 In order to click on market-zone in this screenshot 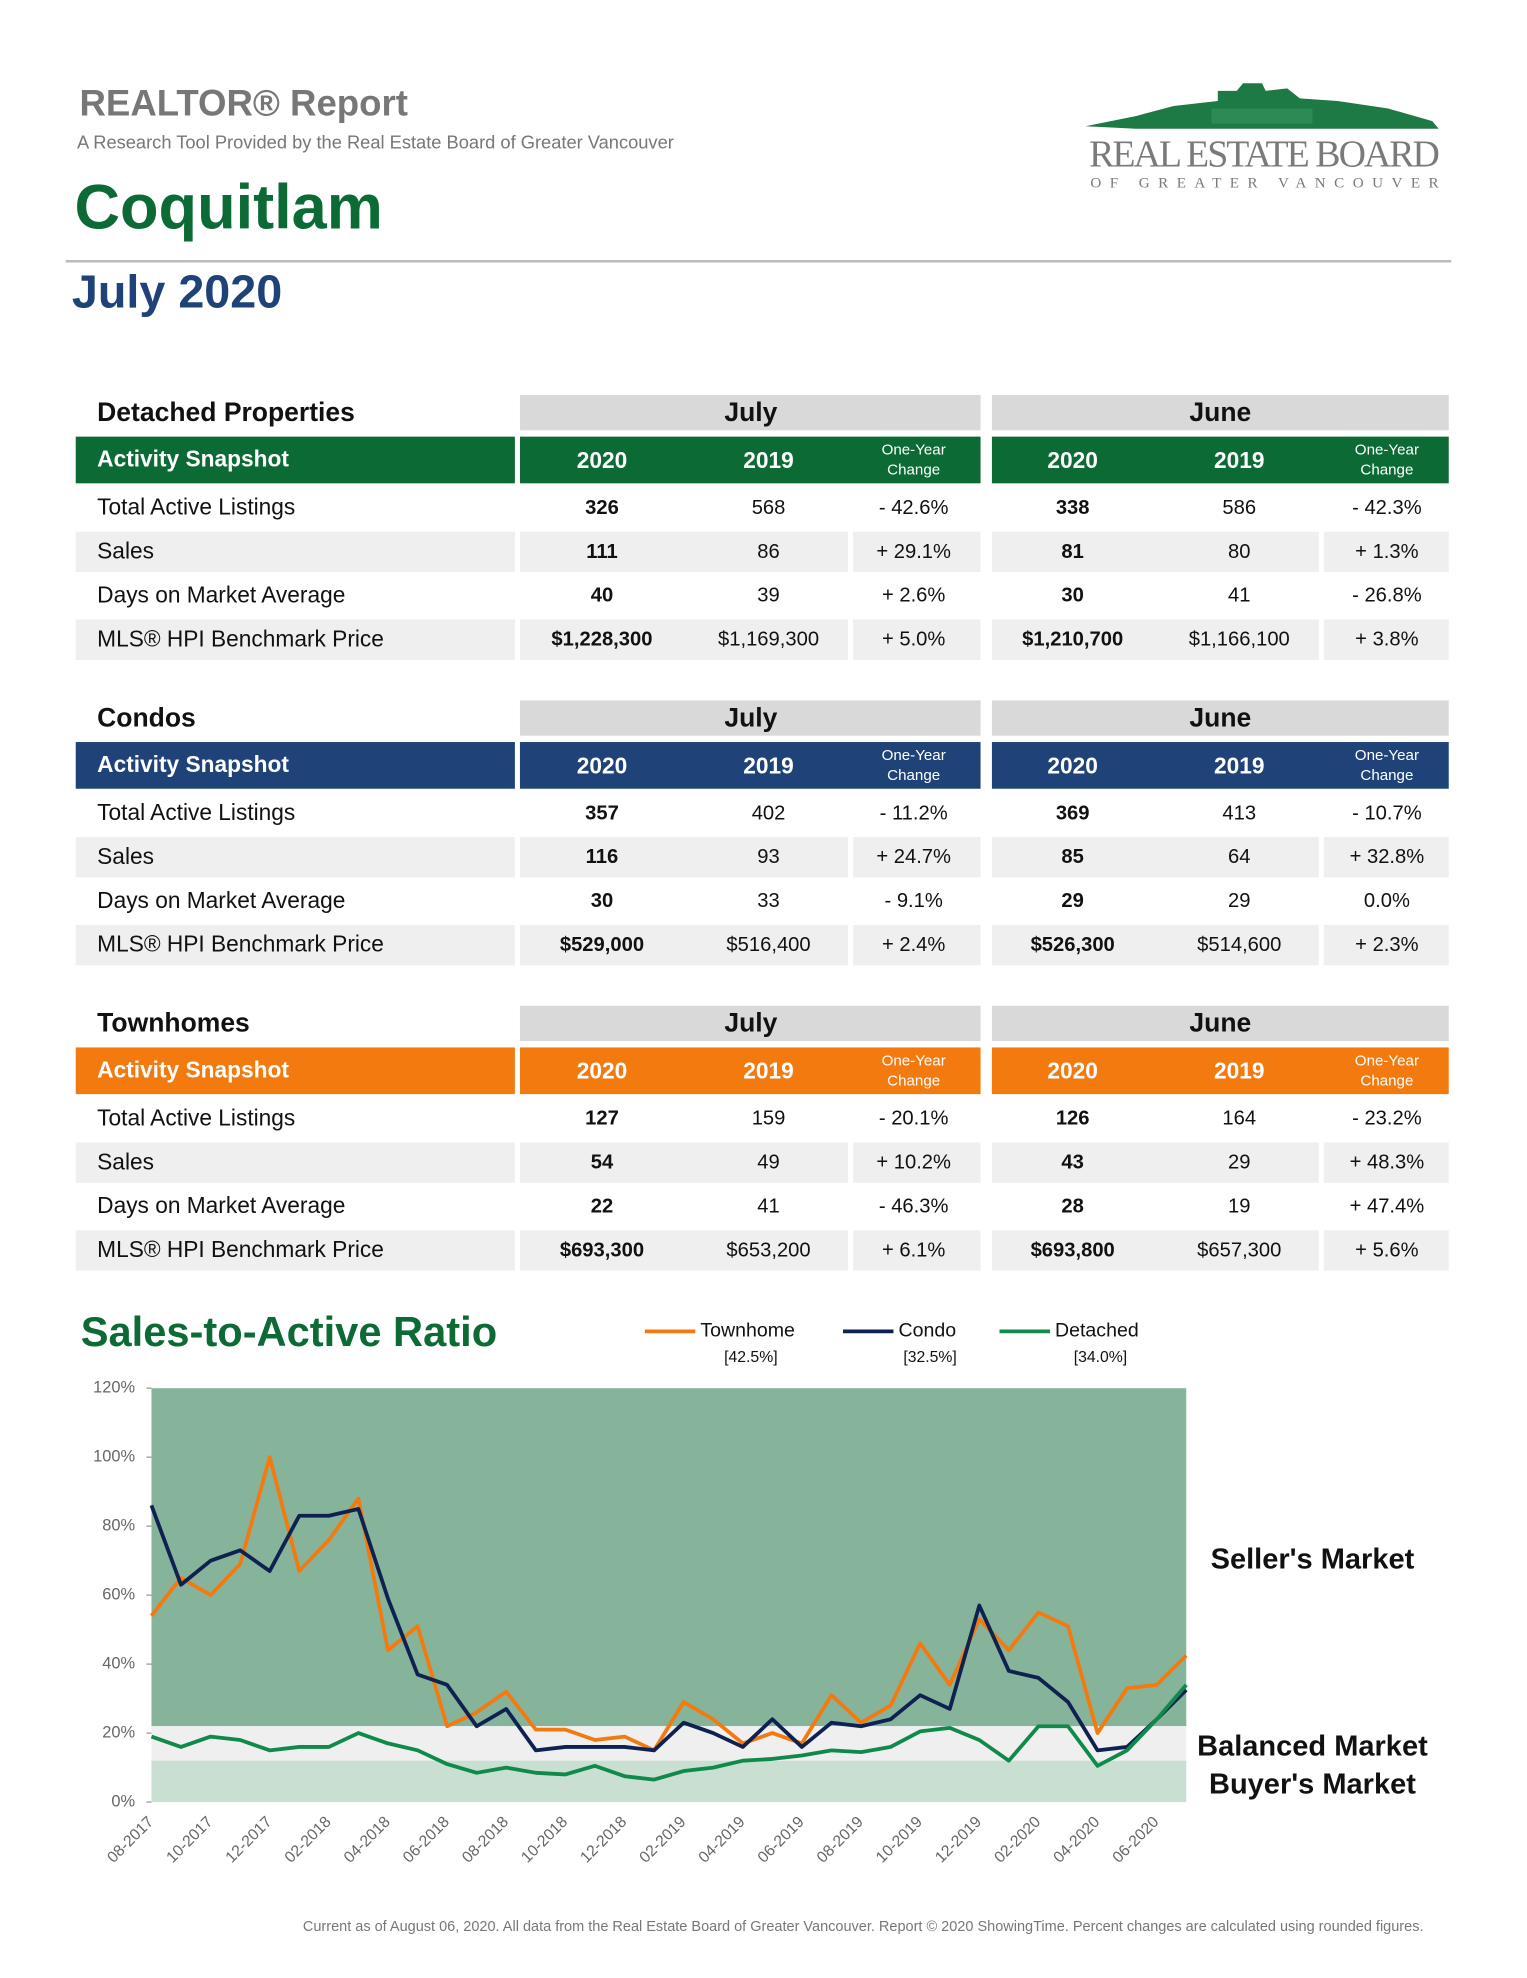, I will do `click(669, 1743)`.